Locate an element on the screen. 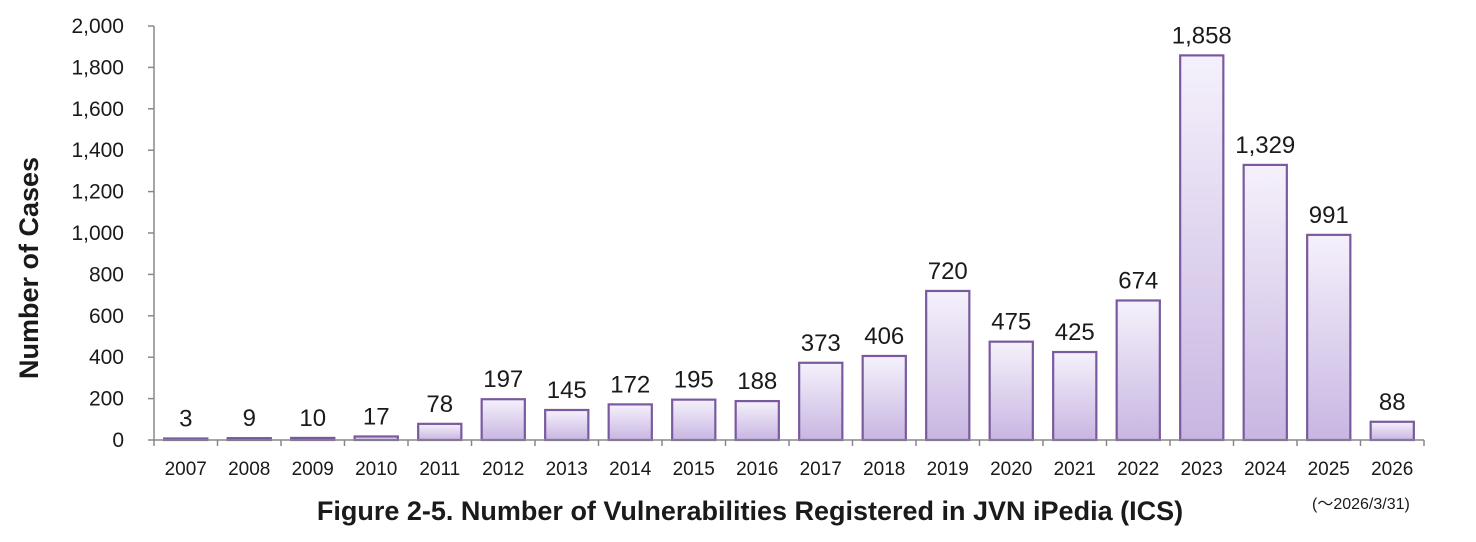  x-tick-label: 2021 is located at coordinates (1075, 469).